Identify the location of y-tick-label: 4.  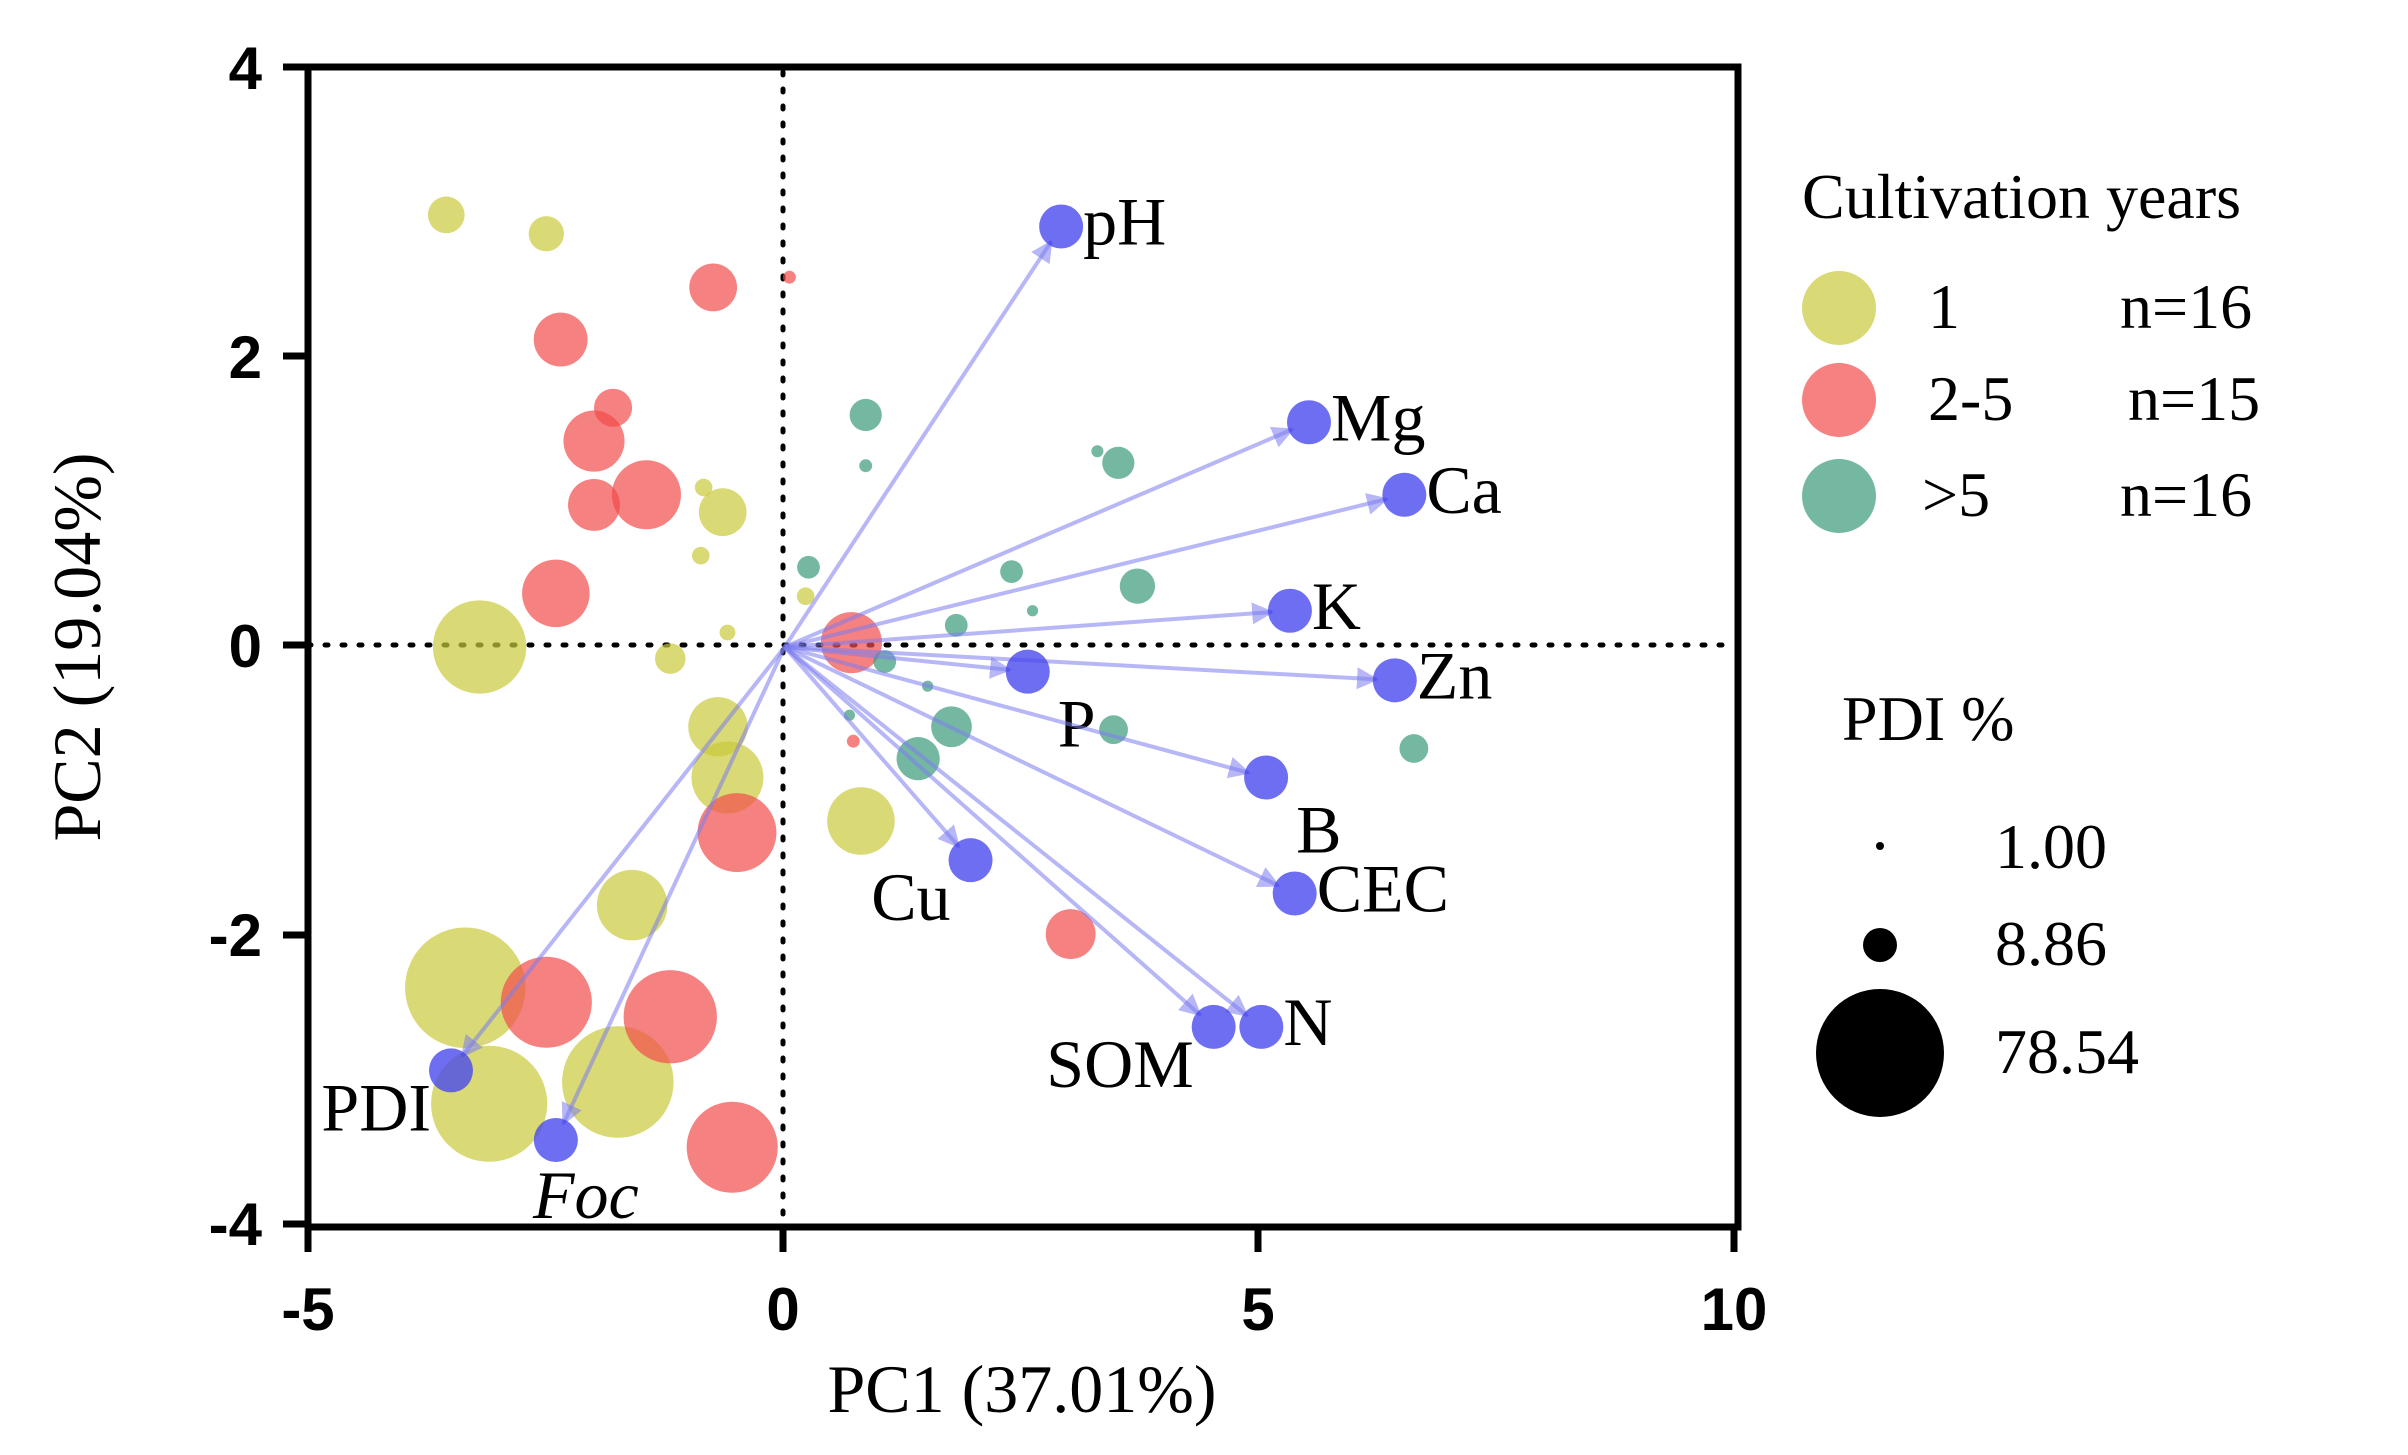
(246, 68).